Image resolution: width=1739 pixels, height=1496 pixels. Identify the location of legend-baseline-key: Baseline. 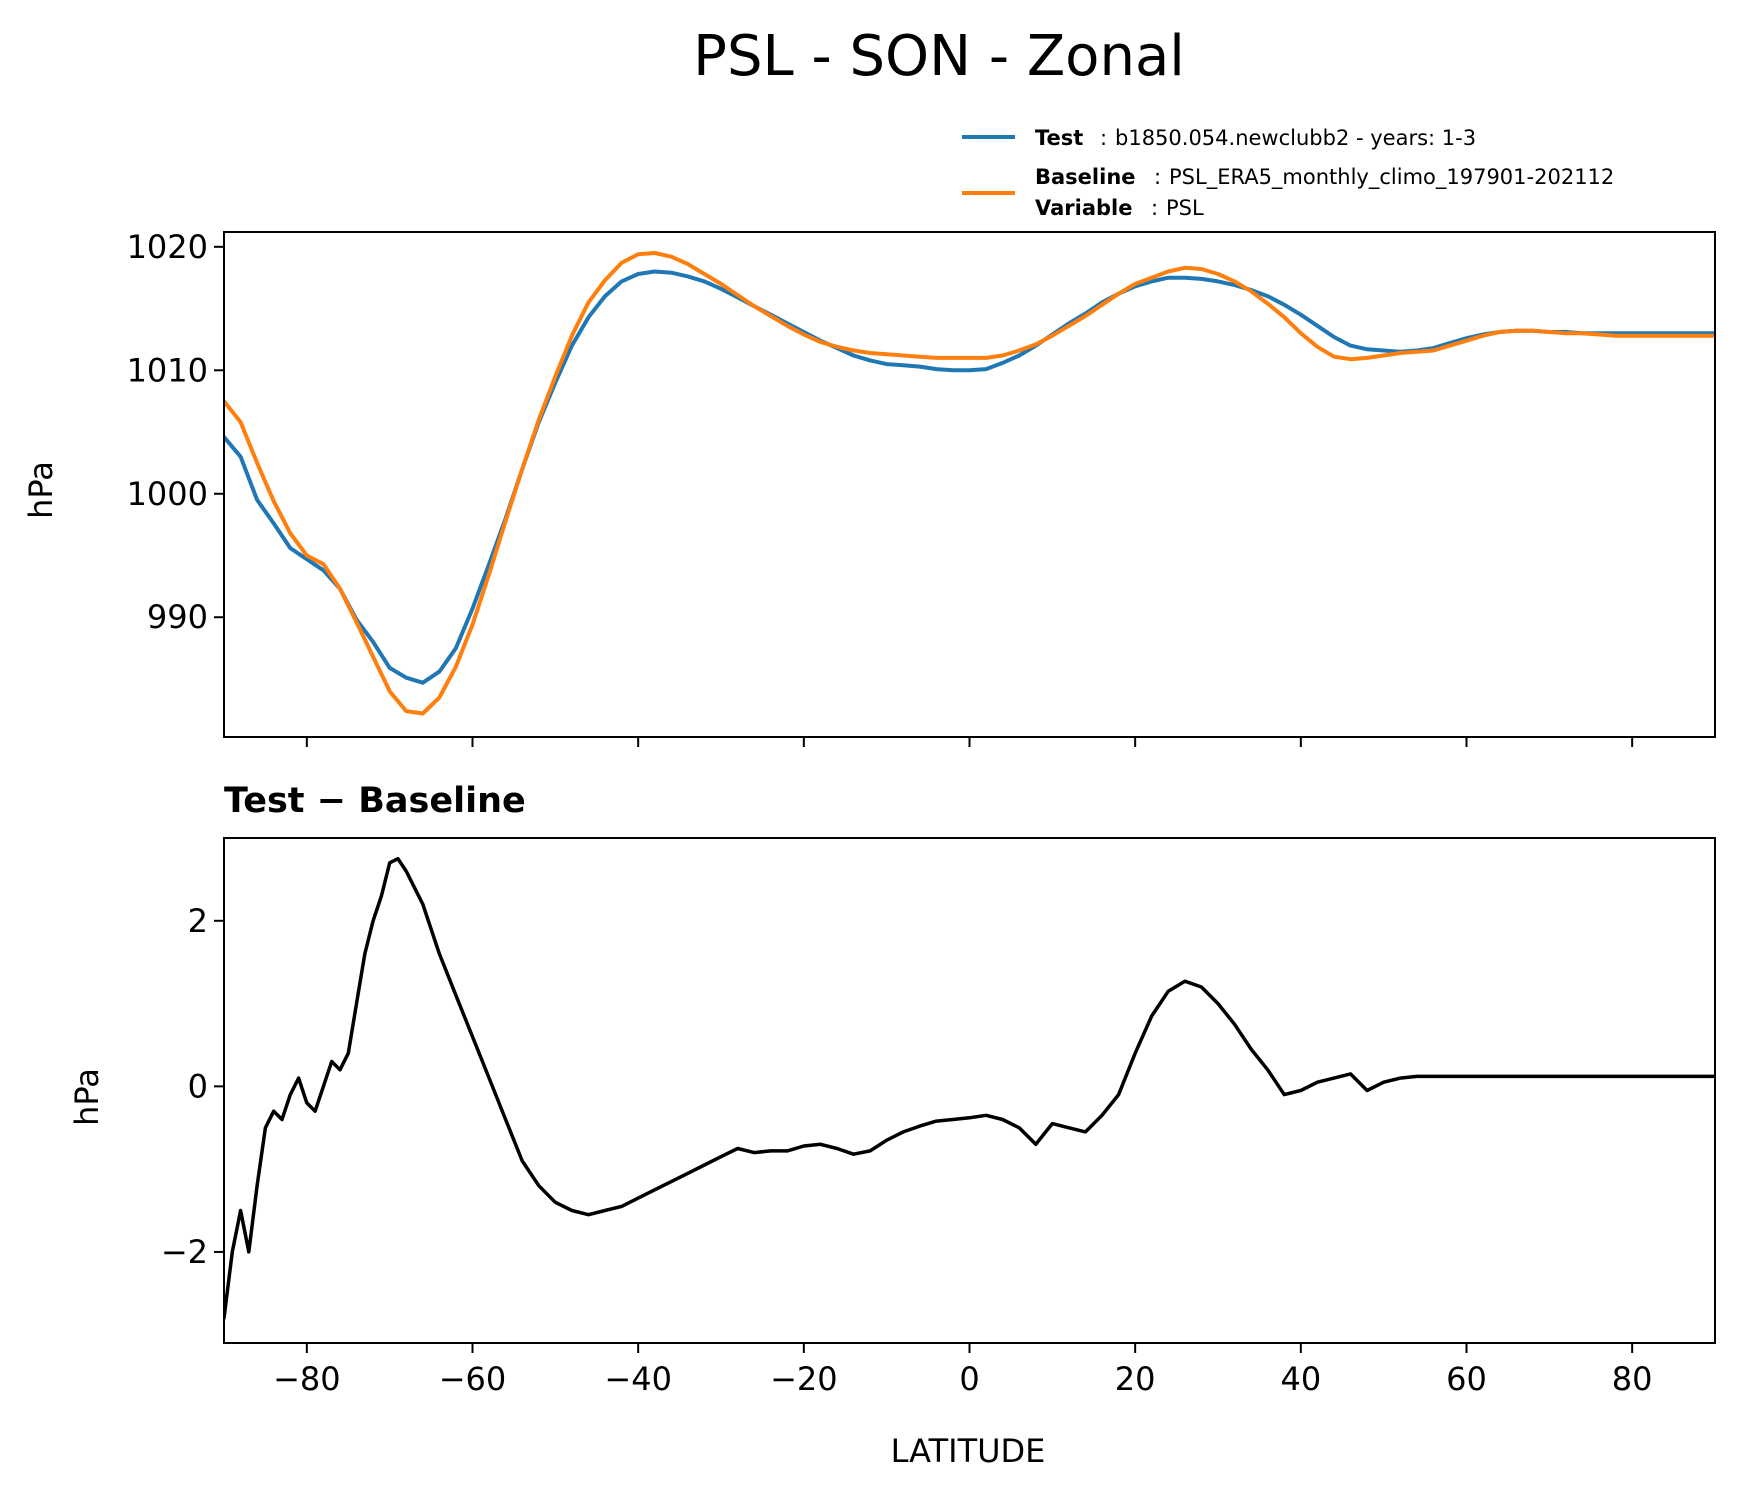
(1085, 177).